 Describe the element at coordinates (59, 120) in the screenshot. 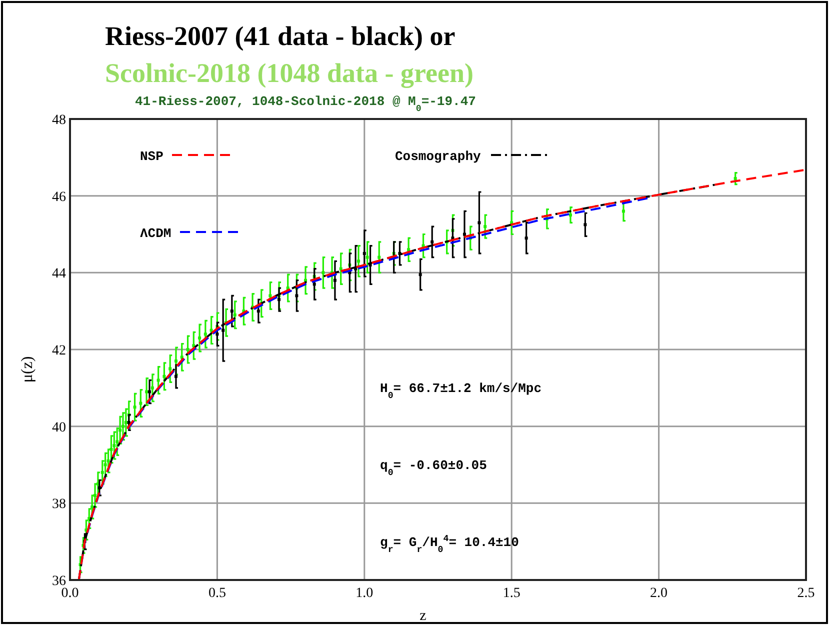

I see `y-tick-label: 48` at that location.